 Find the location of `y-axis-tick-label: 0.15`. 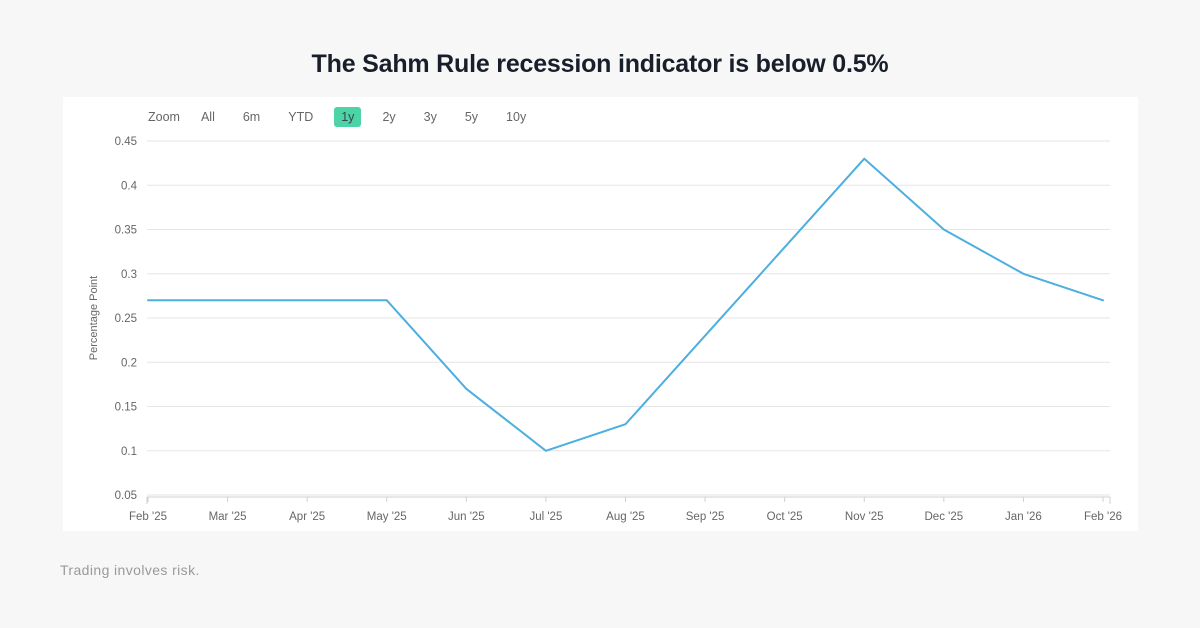

y-axis-tick-label: 0.15 is located at coordinates (126, 408).